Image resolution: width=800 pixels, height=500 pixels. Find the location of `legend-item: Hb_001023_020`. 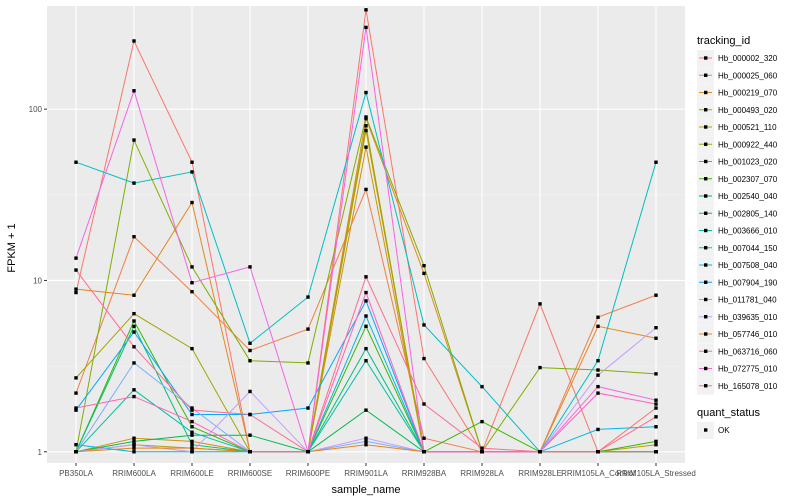

legend-item: Hb_001023_020 is located at coordinates (737, 162).